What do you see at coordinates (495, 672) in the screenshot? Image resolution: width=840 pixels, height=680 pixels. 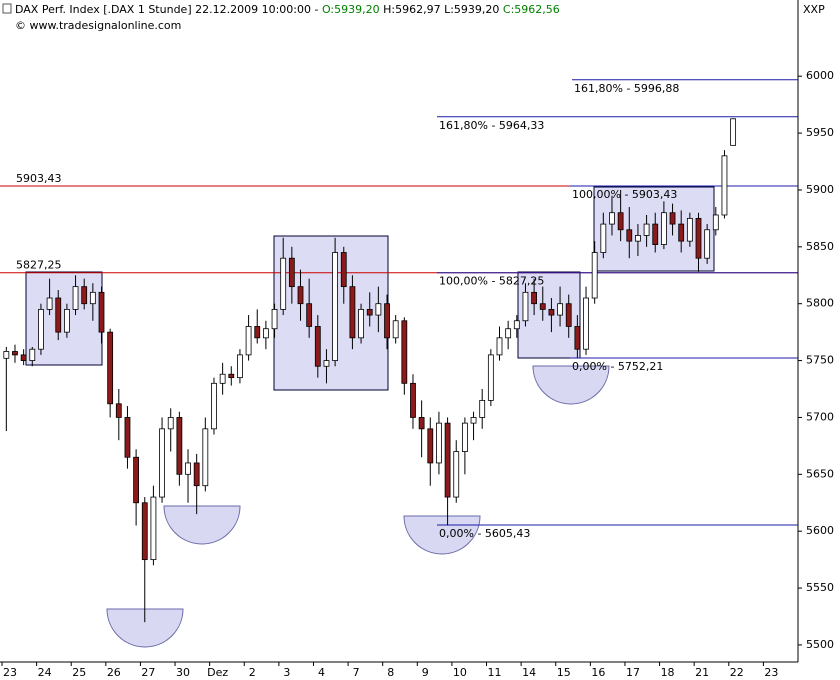 I see `x-tick-label: 11` at bounding box center [495, 672].